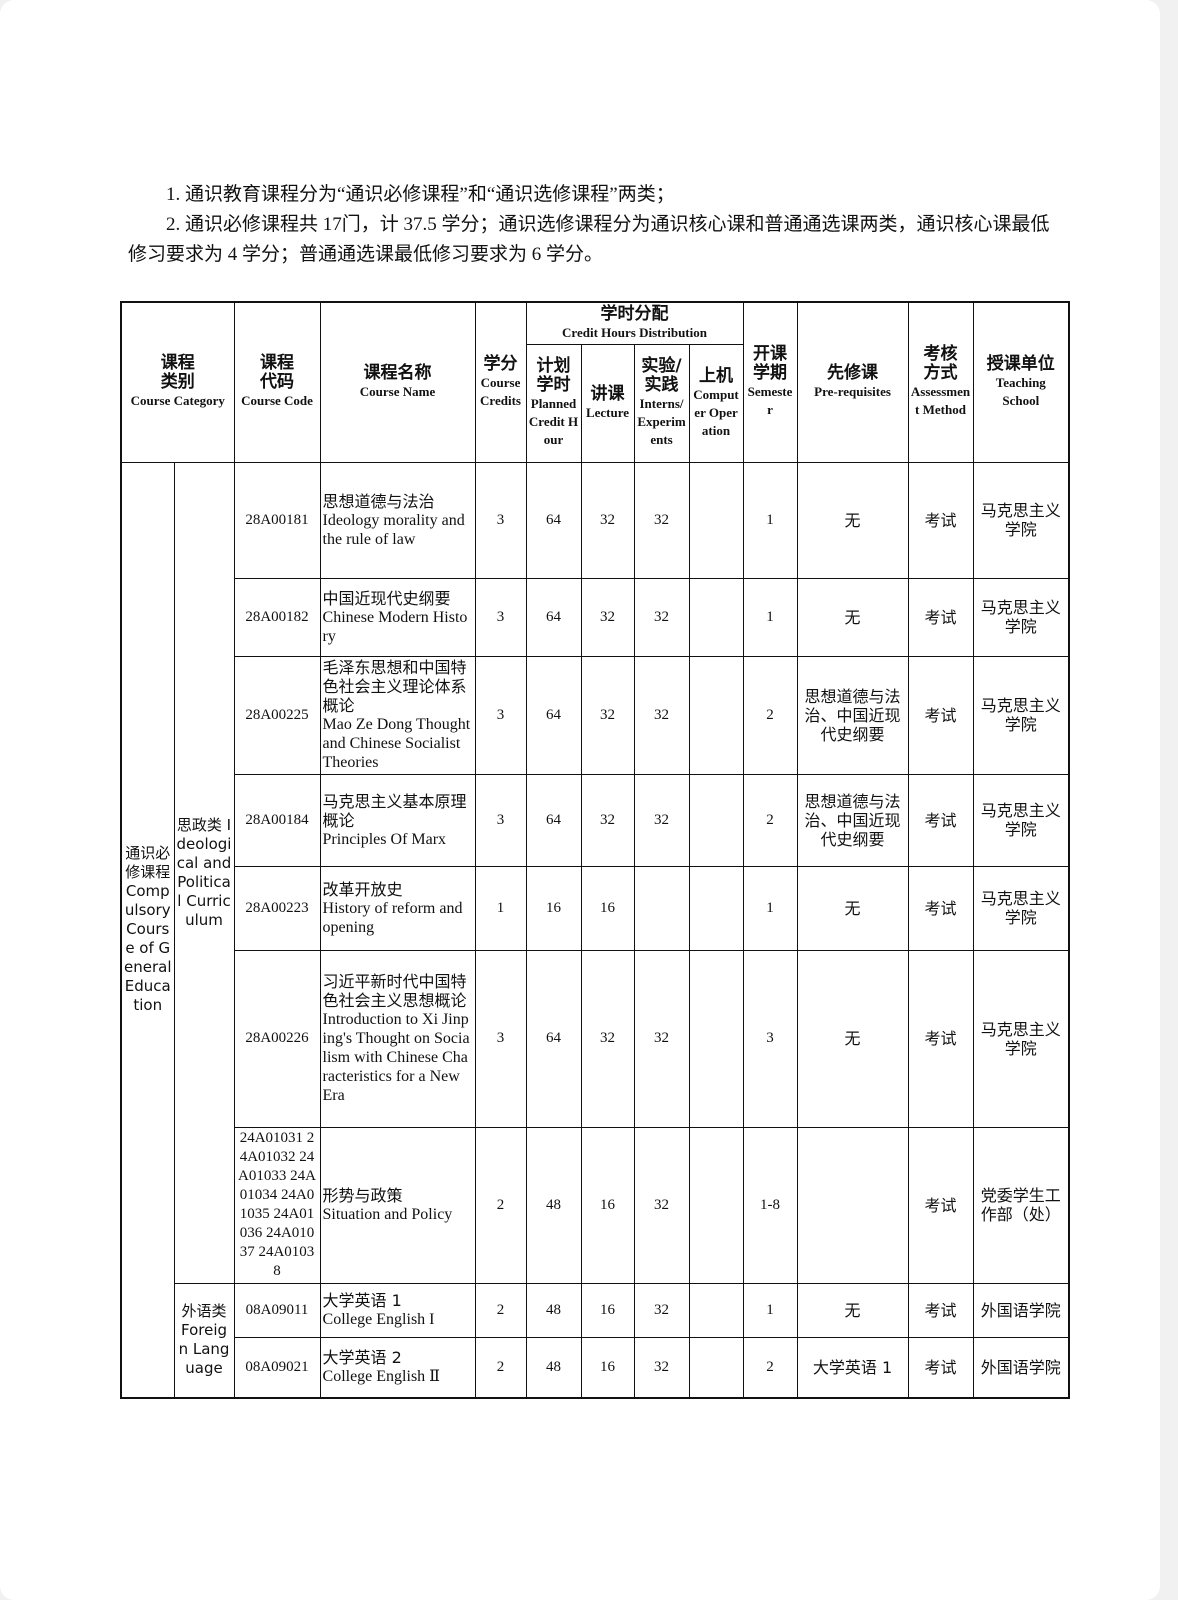 This screenshot has width=1178, height=1600. What do you see at coordinates (607, 403) in the screenshot?
I see `header-lecture: 讲课 Lecture` at bounding box center [607, 403].